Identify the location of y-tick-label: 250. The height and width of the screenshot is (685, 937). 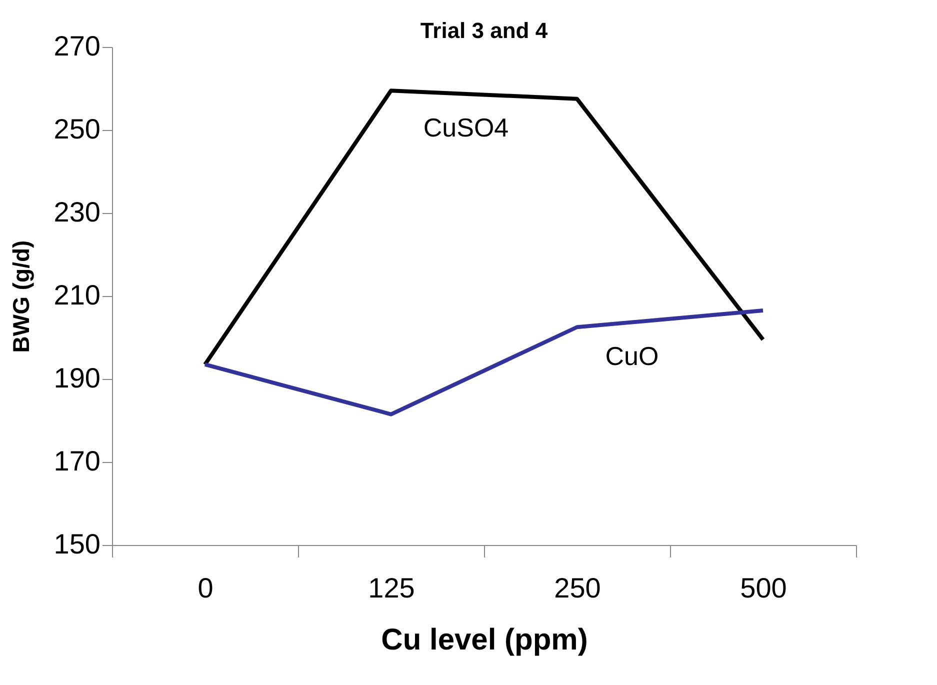
(77, 129).